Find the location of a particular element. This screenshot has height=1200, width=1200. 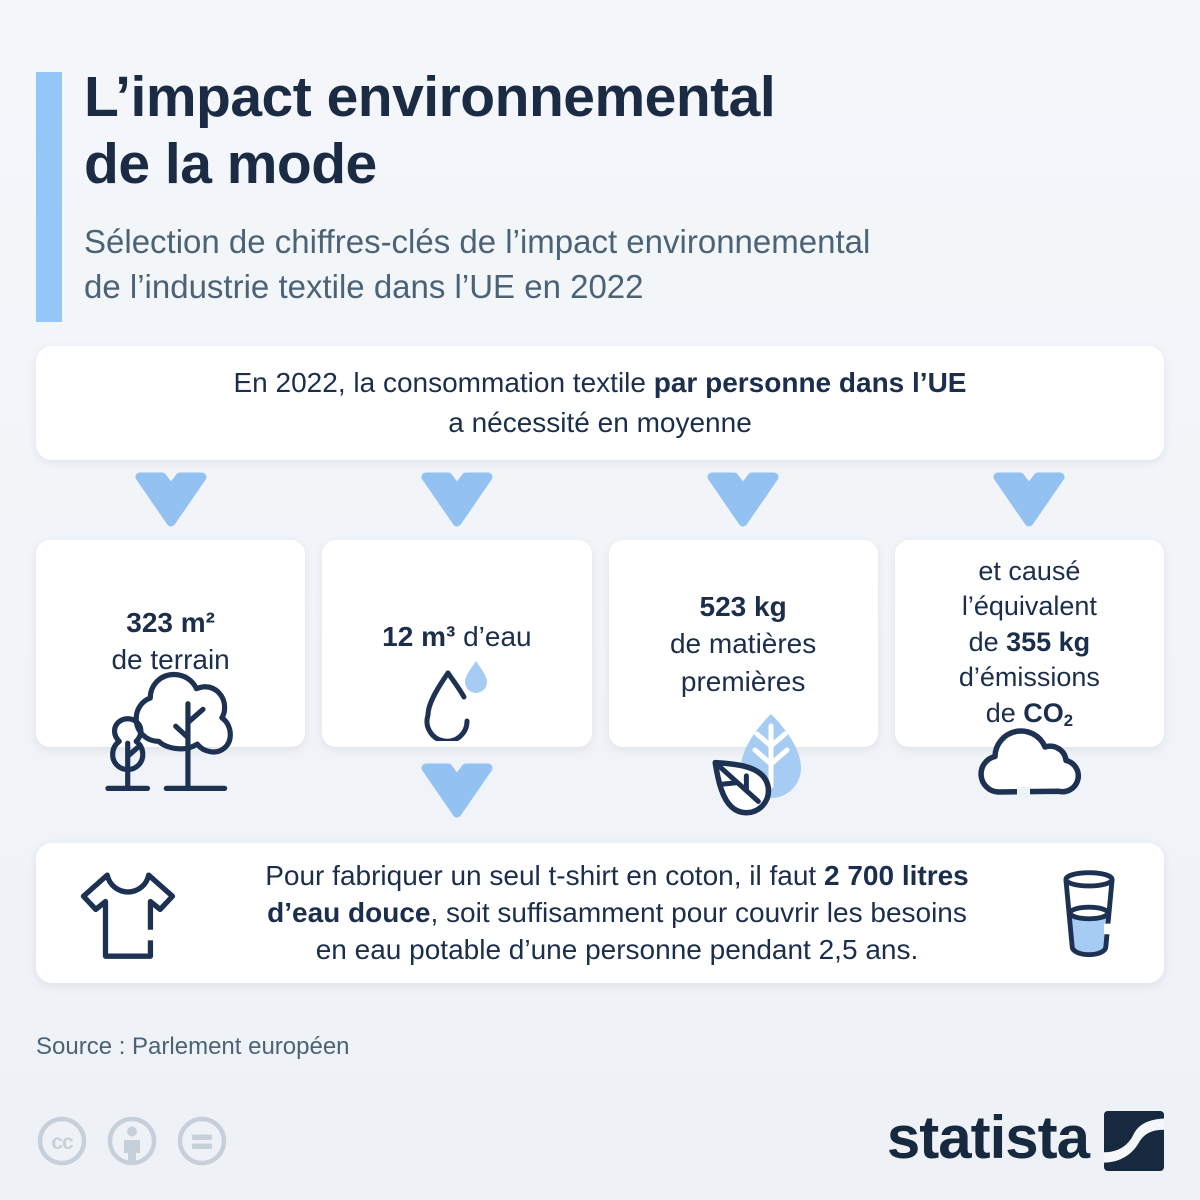

card-co2-value: 355 kg is located at coordinates (1048, 641).